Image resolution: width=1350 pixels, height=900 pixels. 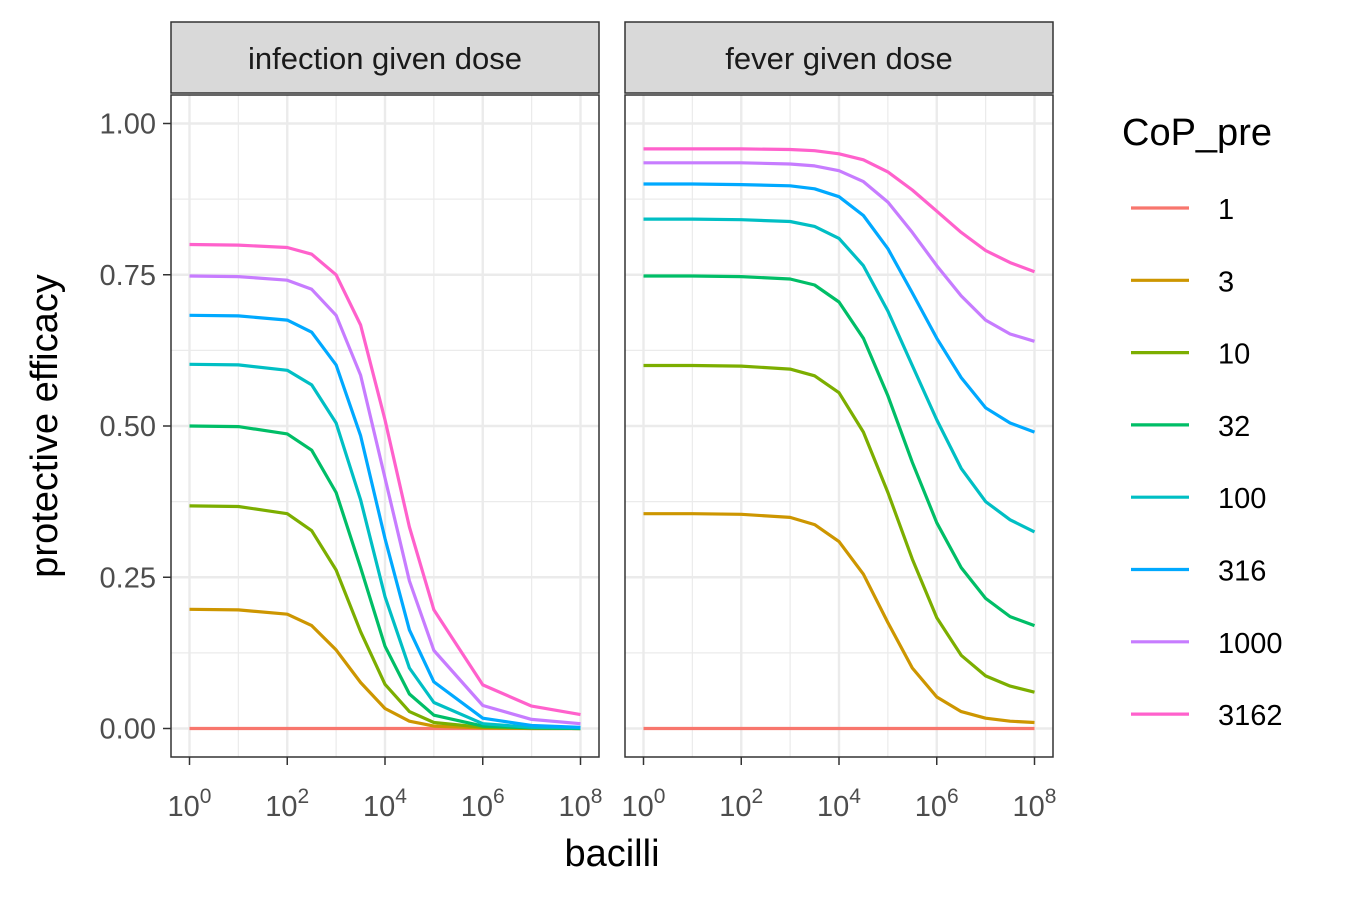 What do you see at coordinates (1250, 716) in the screenshot?
I see `legend-label: 3162` at bounding box center [1250, 716].